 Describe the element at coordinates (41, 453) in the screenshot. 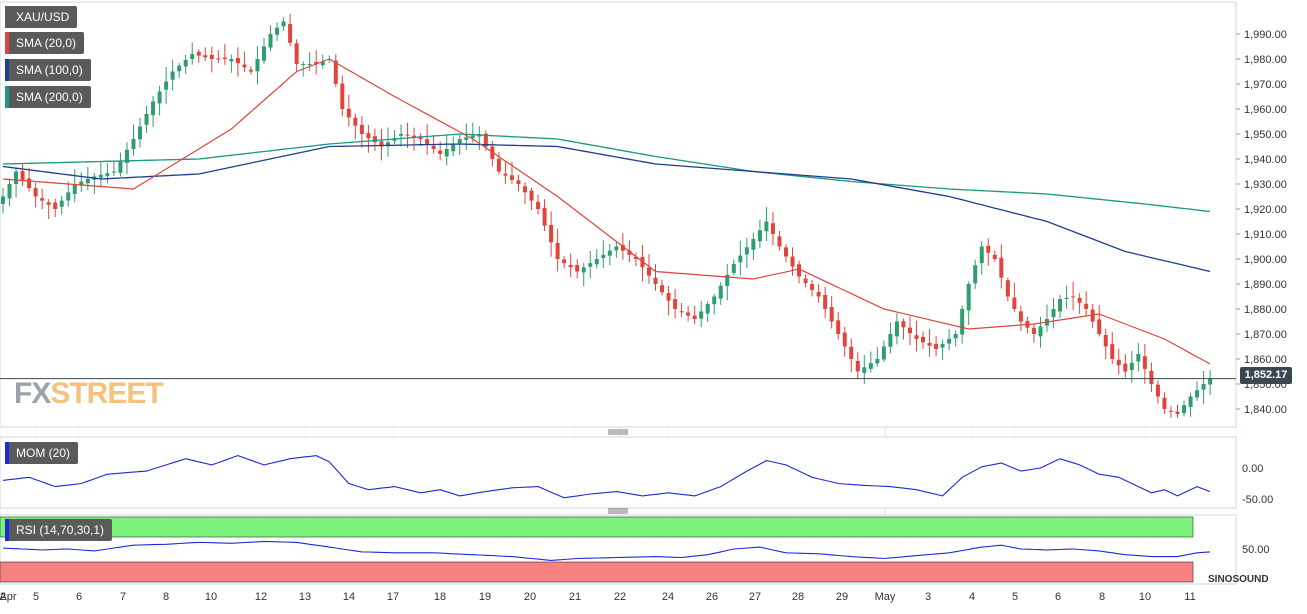

I see `mom-label: MOM (20)` at that location.